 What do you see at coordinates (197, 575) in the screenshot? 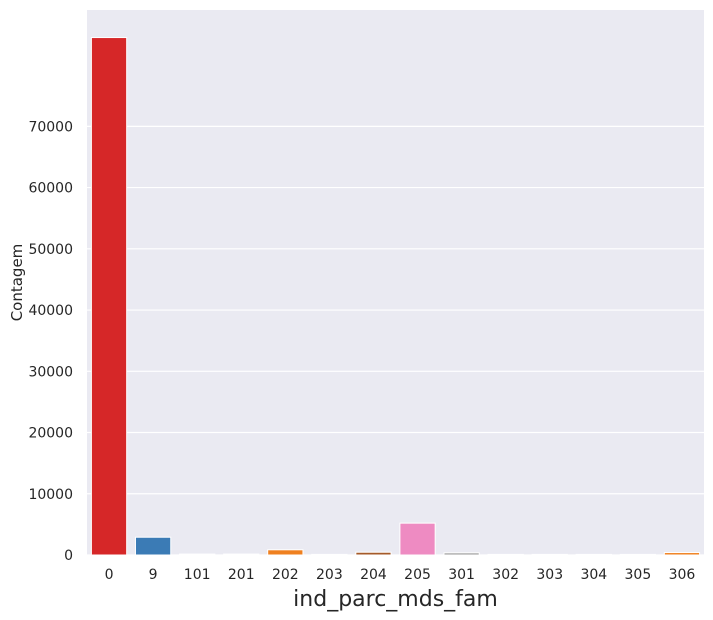
I see `x-tick-label: 101` at bounding box center [197, 575].